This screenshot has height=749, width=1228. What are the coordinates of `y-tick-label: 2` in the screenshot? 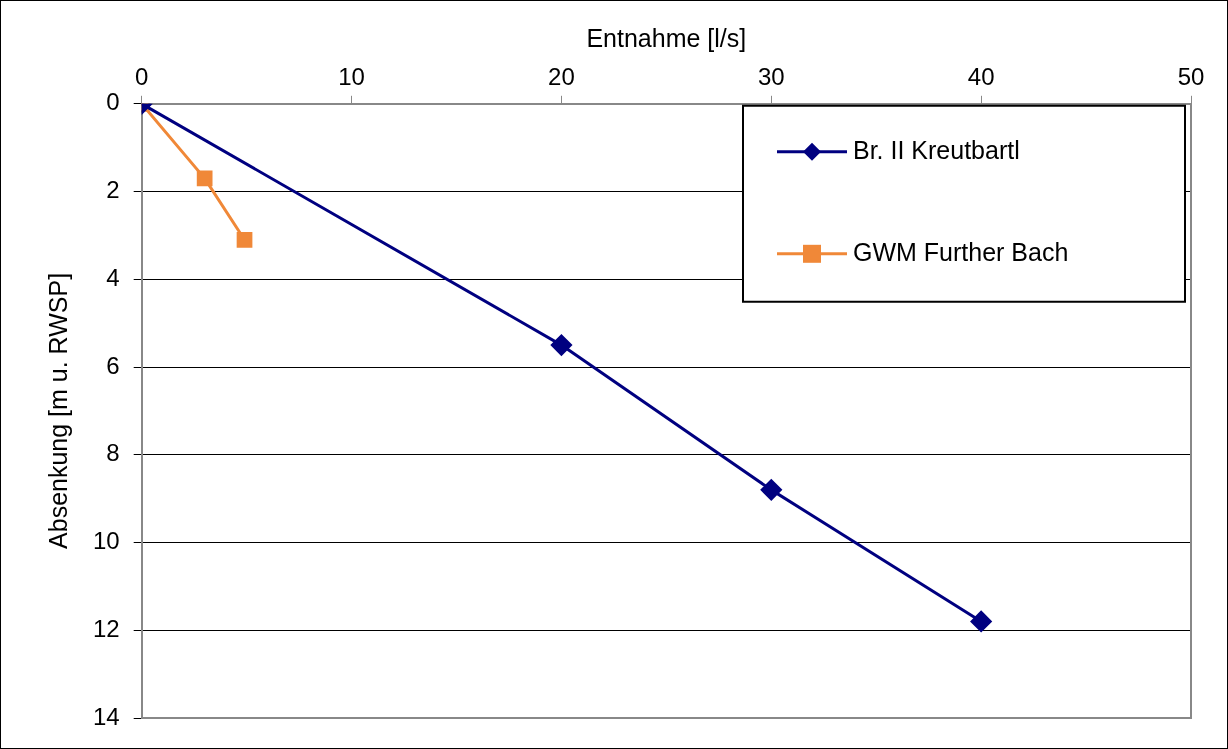 It's located at (113, 190).